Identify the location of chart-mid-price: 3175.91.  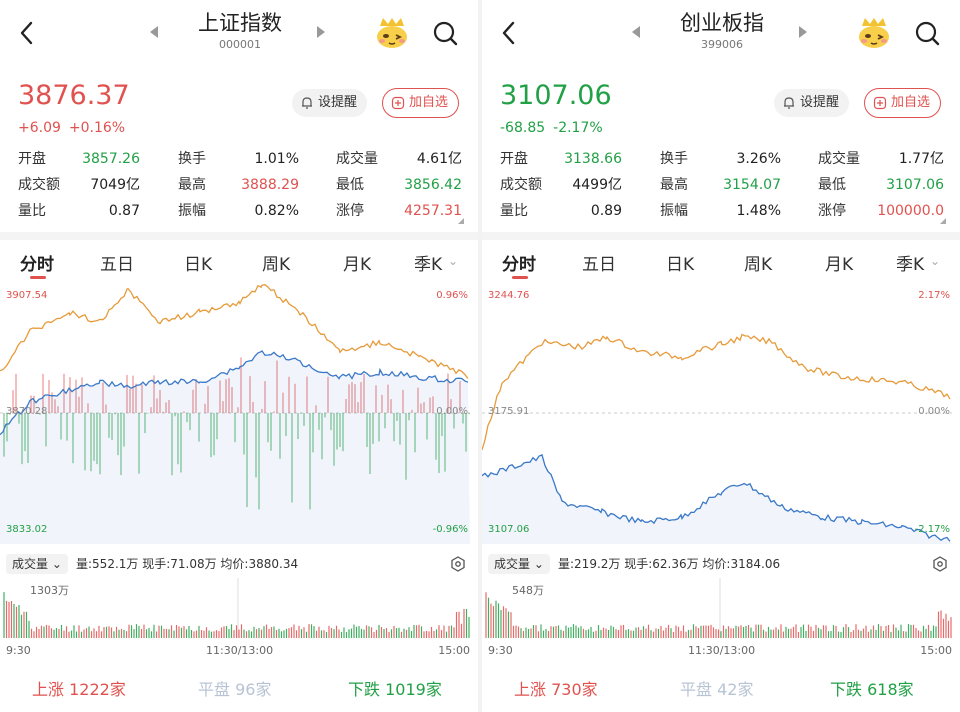
(509, 411).